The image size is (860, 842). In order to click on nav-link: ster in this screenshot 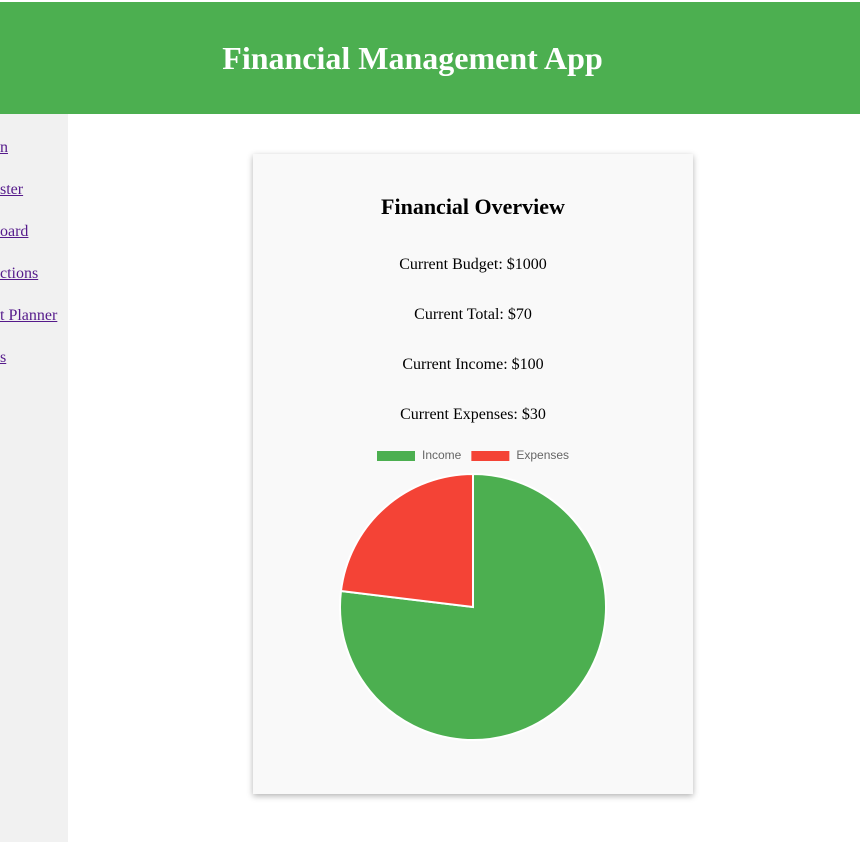, I will do `click(12, 189)`.